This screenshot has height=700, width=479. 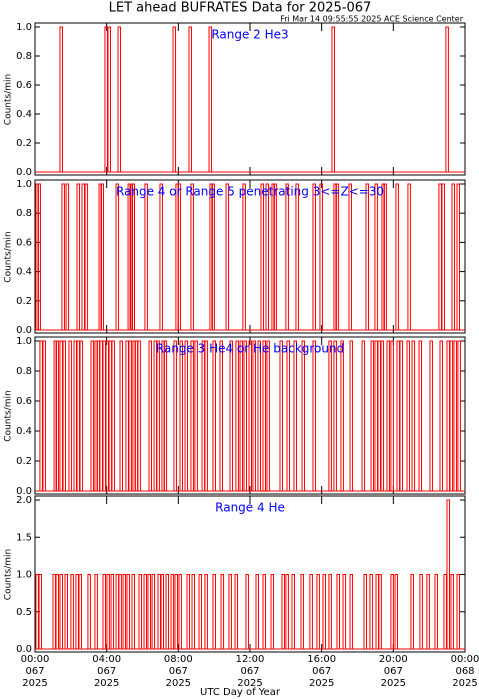 I want to click on y-tick-label: 0.2, so click(x=24, y=301).